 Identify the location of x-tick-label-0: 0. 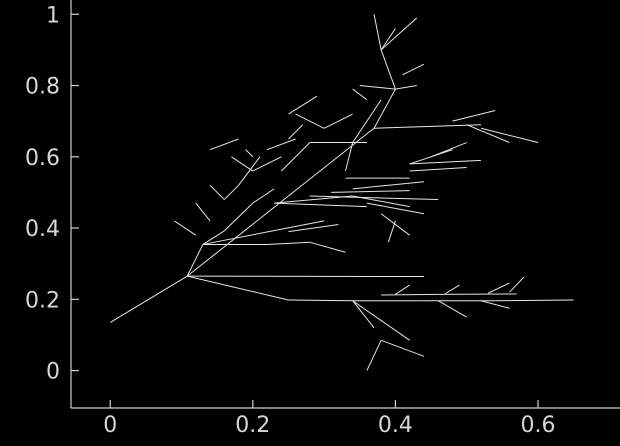
(110, 425).